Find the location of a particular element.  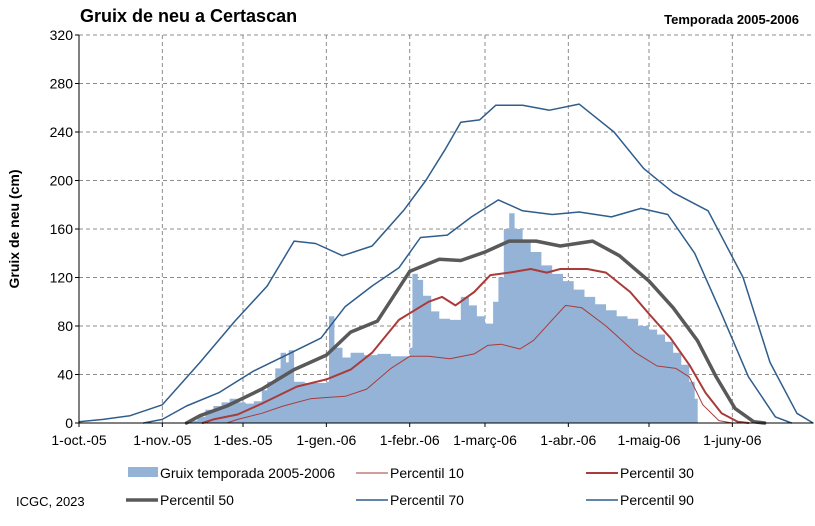

legend-label: Percentil 70 is located at coordinates (427, 500).